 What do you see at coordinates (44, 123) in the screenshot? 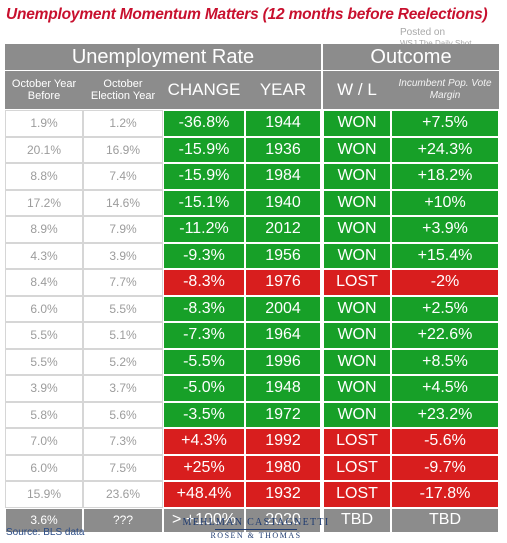
I see `cell-october-year-before: 1.9%` at bounding box center [44, 123].